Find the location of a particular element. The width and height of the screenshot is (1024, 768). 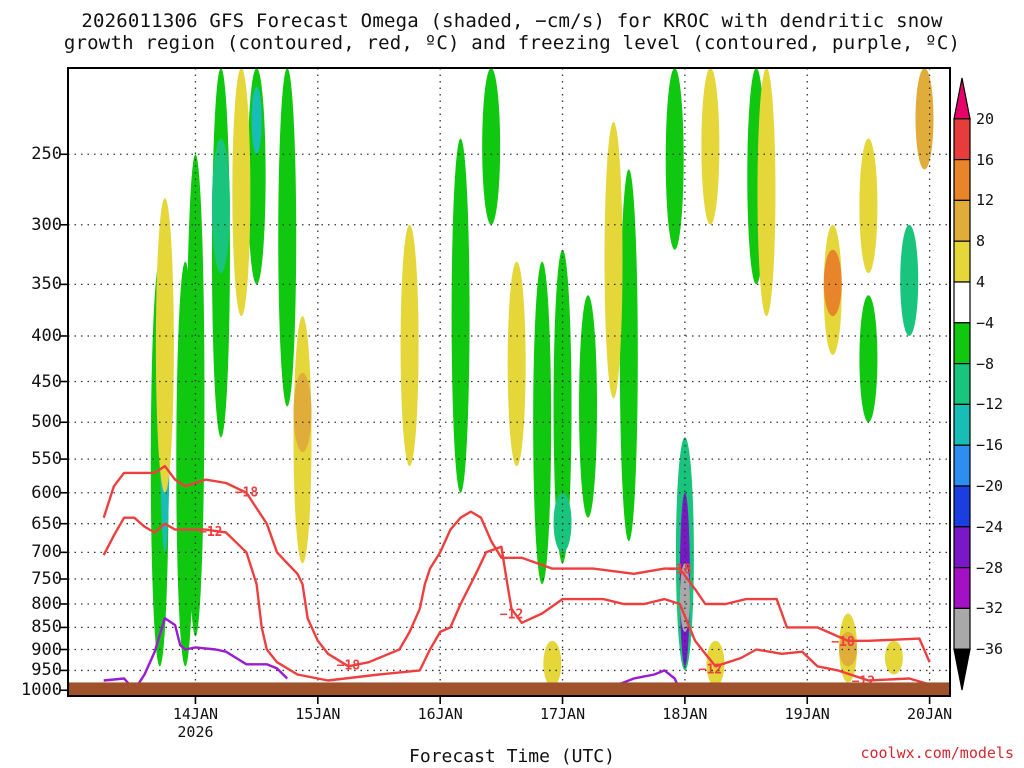

y-tick-label: 950 is located at coordinates (46, 670).